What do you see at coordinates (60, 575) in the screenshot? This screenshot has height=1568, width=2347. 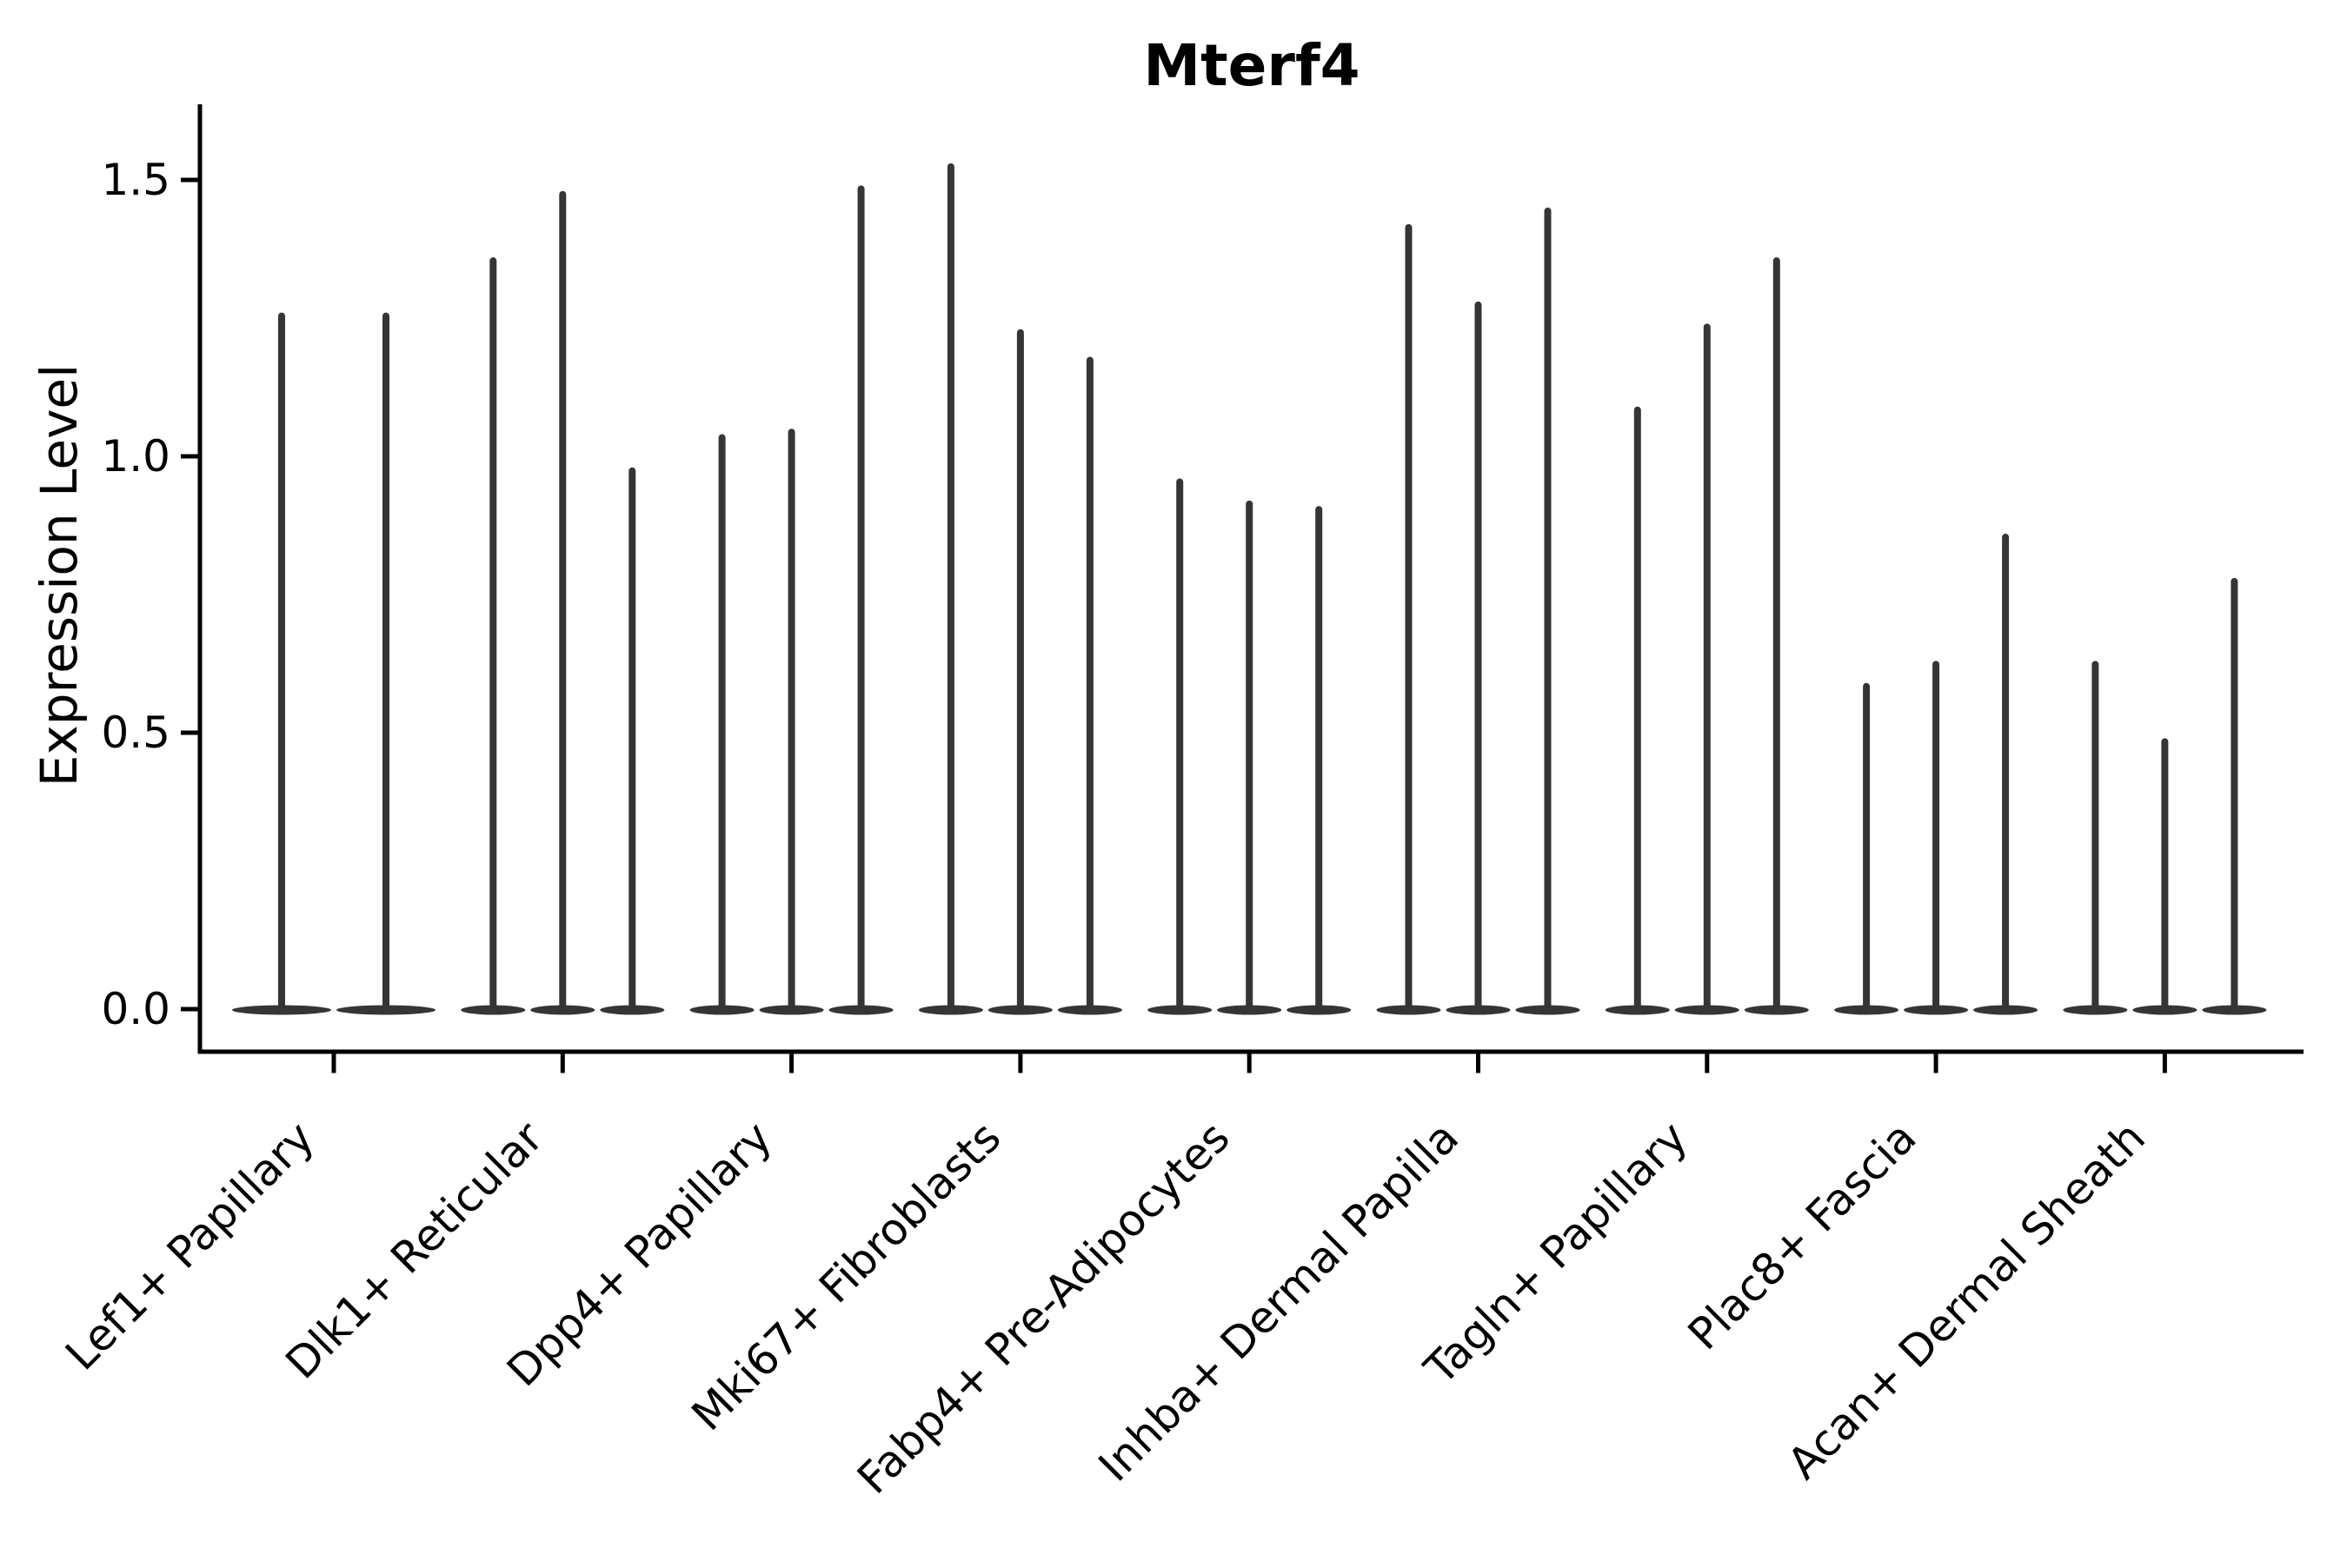 I see `y-axis-label: Expression Level` at bounding box center [60, 575].